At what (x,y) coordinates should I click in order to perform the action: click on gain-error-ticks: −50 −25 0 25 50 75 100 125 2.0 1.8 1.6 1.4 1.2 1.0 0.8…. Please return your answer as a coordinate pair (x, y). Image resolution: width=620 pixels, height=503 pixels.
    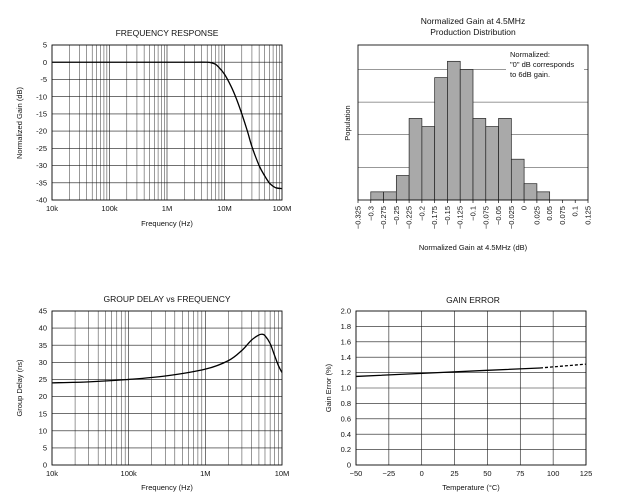
    Looking at the image, I should click on (467, 392).